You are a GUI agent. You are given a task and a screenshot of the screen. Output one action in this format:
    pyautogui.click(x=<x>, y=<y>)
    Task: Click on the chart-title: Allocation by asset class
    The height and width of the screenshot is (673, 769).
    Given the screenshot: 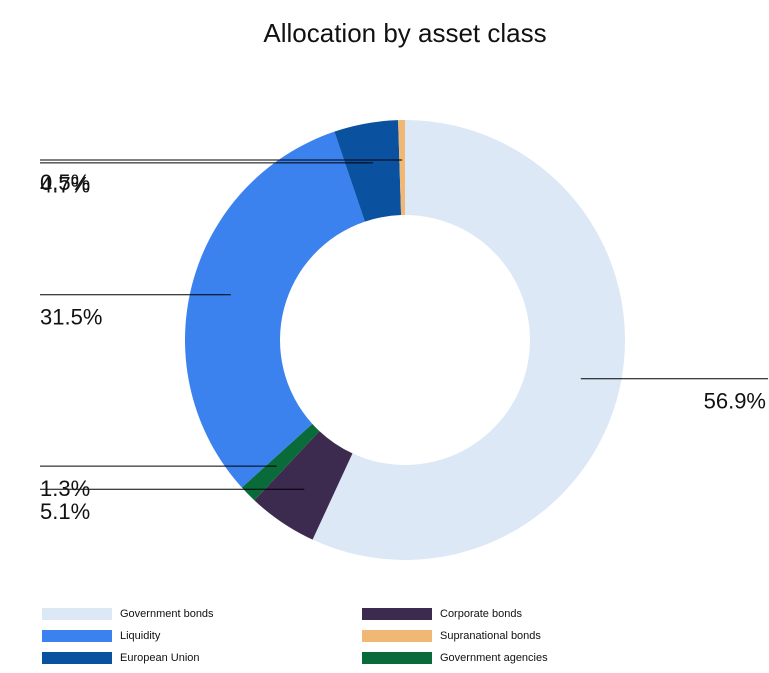 What is the action you would take?
    pyautogui.click(x=404, y=33)
    